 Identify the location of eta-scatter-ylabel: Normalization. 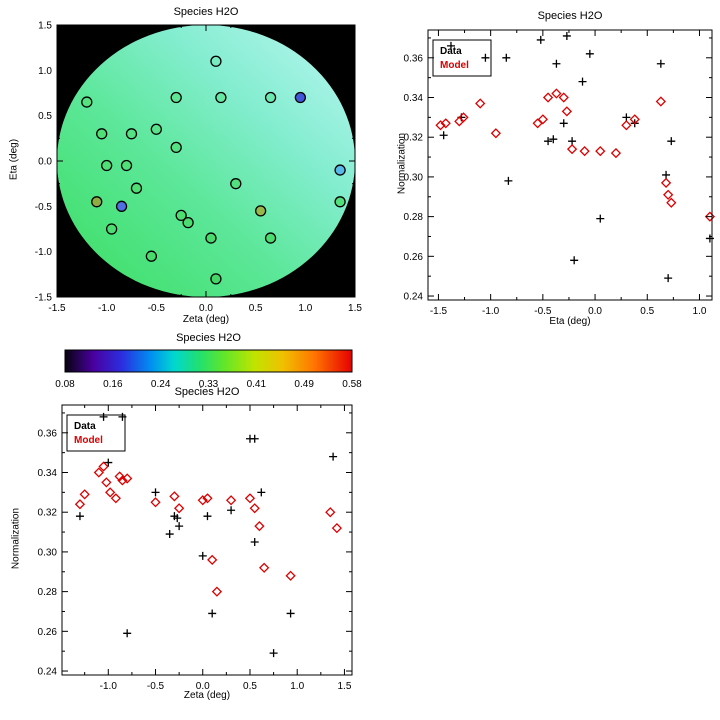
(402, 163).